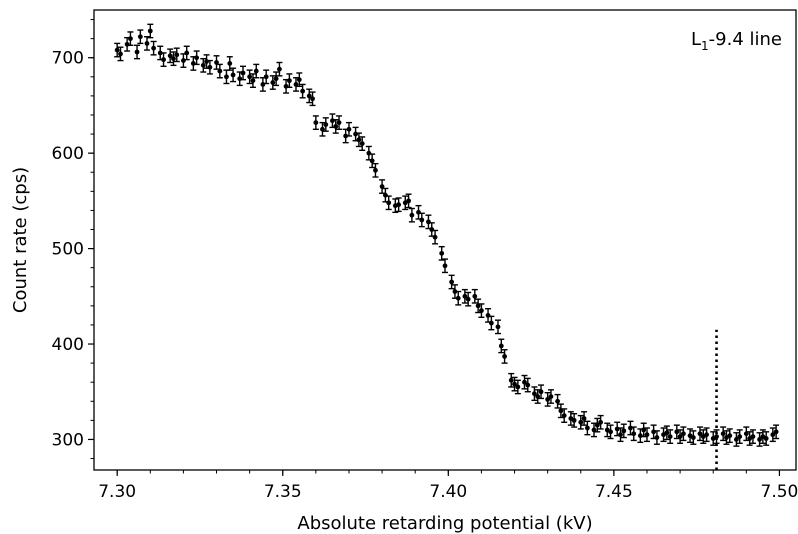  Describe the element at coordinates (696, 39) in the screenshot. I see `annotation-base: L` at that location.